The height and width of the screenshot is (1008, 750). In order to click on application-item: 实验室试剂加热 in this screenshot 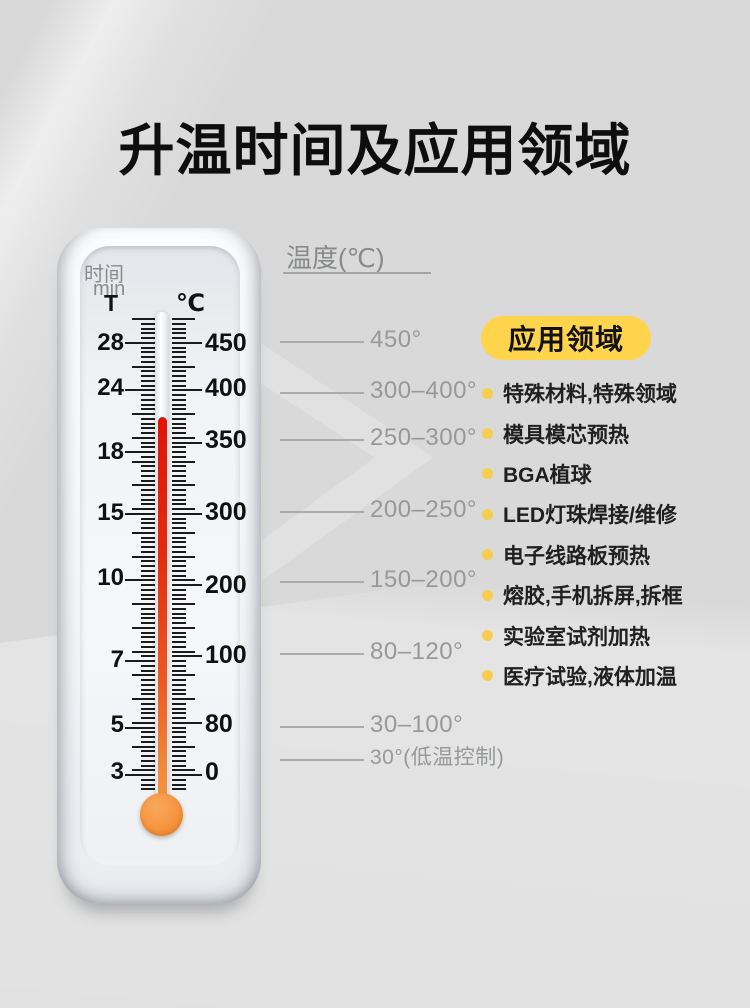, I will do `click(582, 635)`.